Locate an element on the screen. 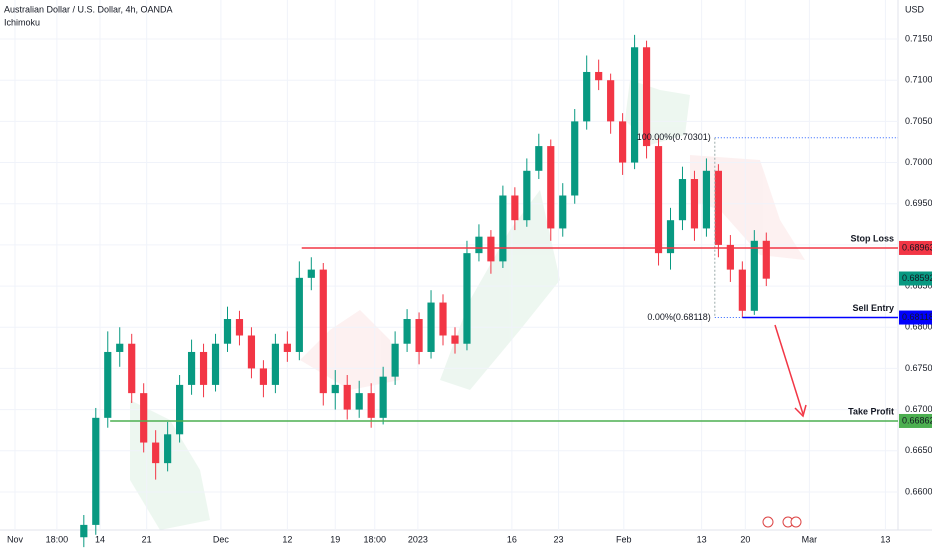 The image size is (932, 550). x-tick-label: 16 is located at coordinates (512, 539).